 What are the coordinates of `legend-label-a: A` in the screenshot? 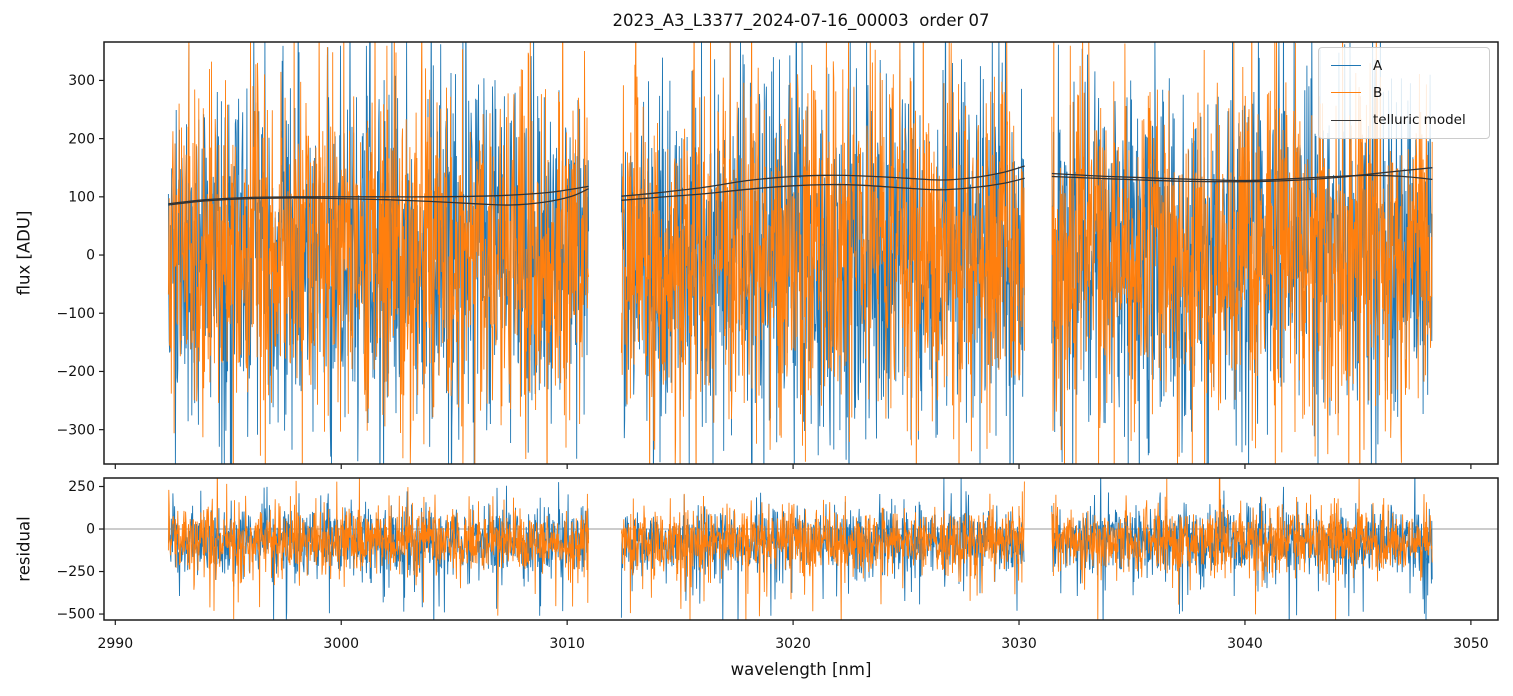 It's located at (1378, 65).